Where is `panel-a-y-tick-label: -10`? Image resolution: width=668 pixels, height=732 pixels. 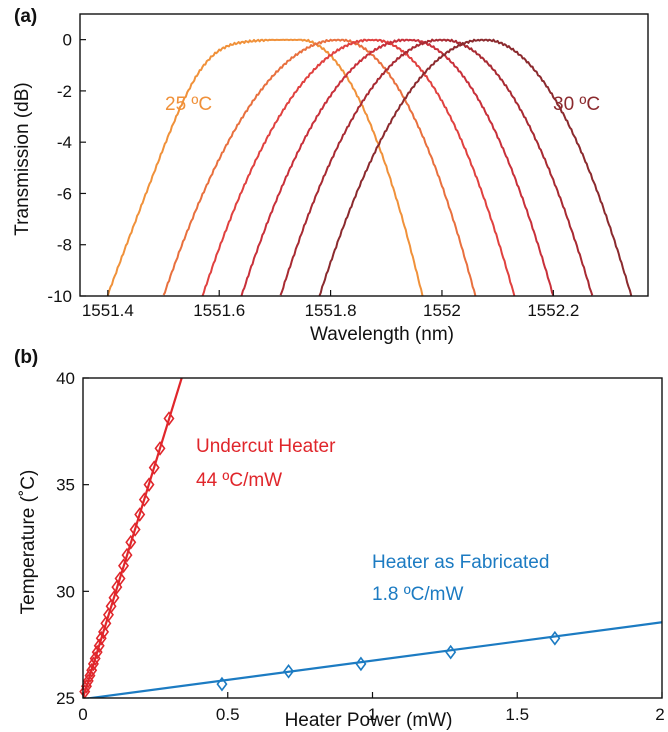 panel-a-y-tick-label: -10 is located at coordinates (59, 296).